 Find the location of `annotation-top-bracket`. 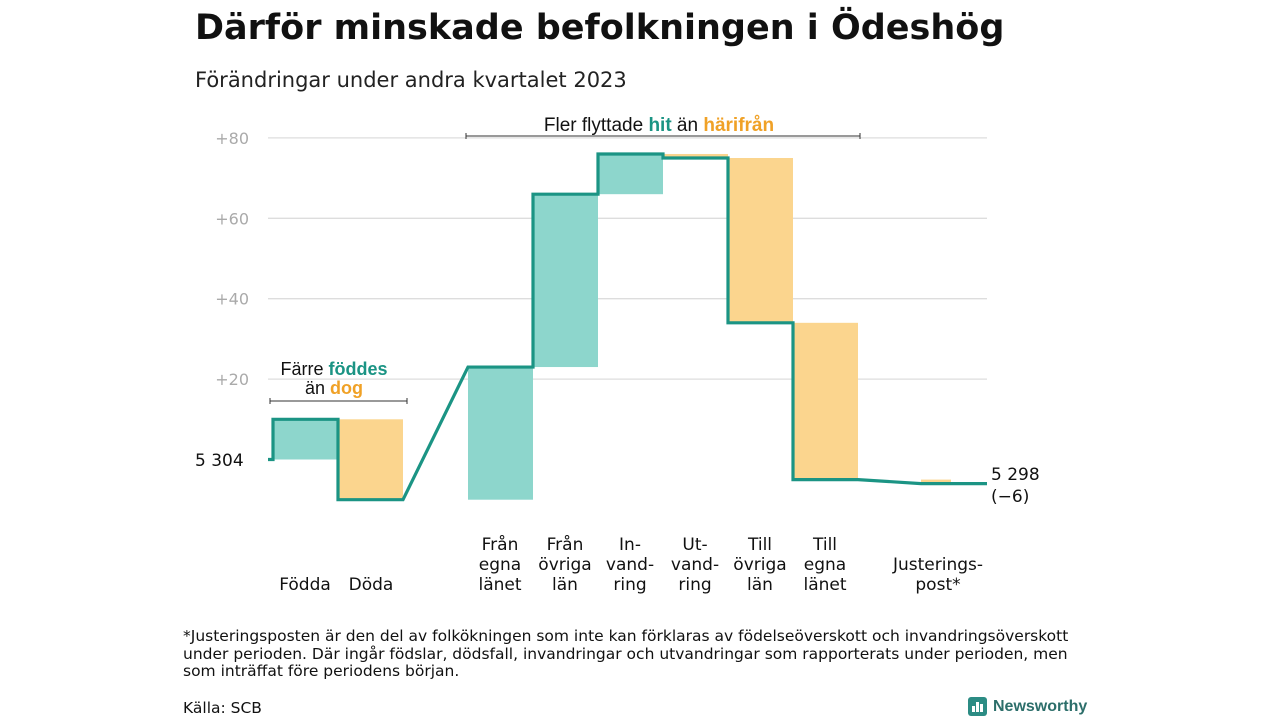

annotation-top-bracket is located at coordinates (663, 136).